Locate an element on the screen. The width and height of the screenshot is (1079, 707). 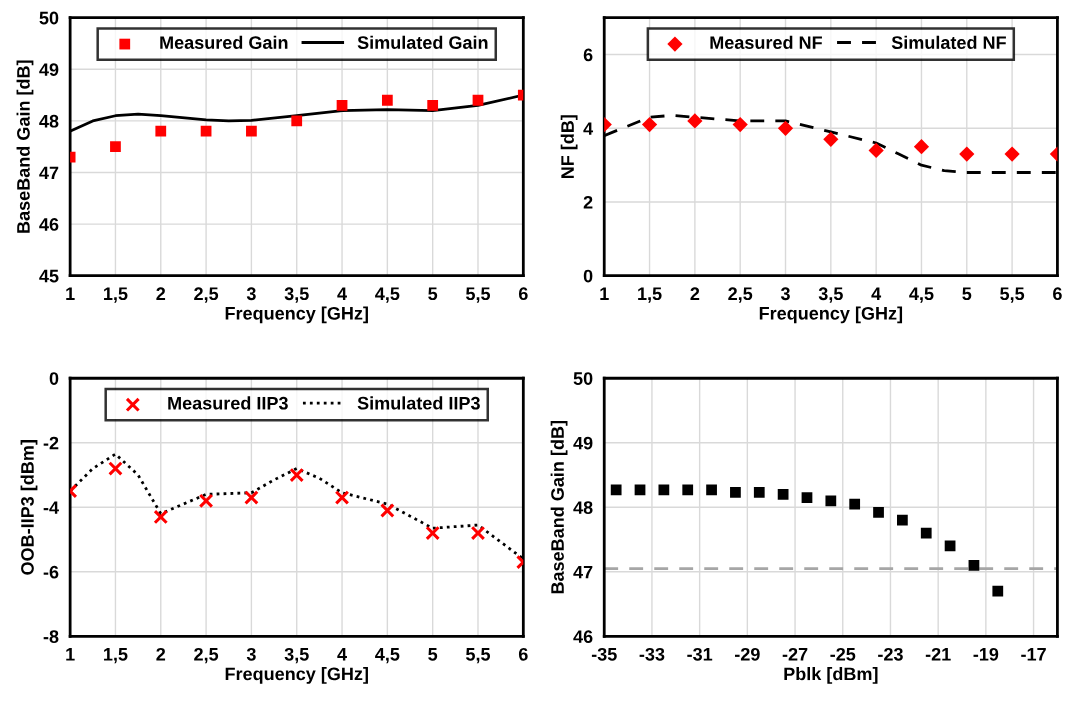
y-tick-label: -6 is located at coordinates (51, 572).